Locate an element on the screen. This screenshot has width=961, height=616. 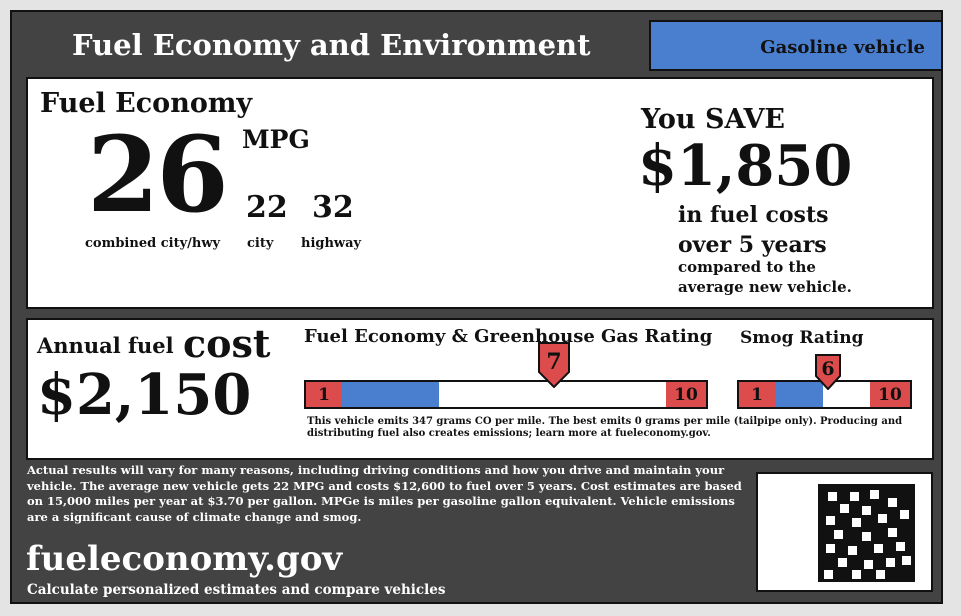
highway-label: highway is located at coordinates (331, 243).